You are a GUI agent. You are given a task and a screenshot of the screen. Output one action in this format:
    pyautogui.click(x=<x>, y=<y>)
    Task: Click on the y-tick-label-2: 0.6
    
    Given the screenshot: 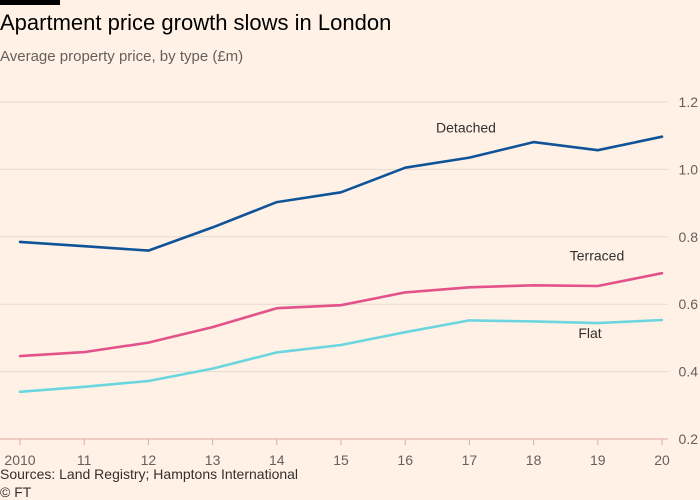 What is the action you would take?
    pyautogui.click(x=689, y=304)
    